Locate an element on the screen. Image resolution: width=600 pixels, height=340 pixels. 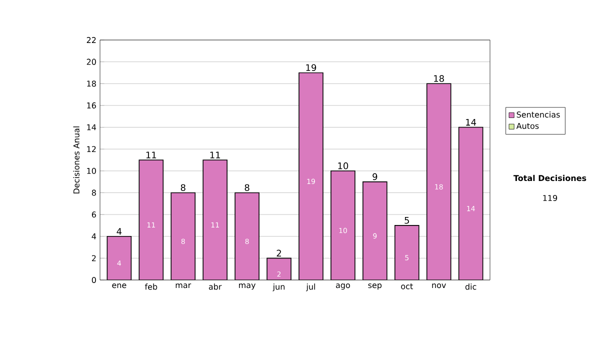
total-label: 18 is located at coordinates (439, 78).